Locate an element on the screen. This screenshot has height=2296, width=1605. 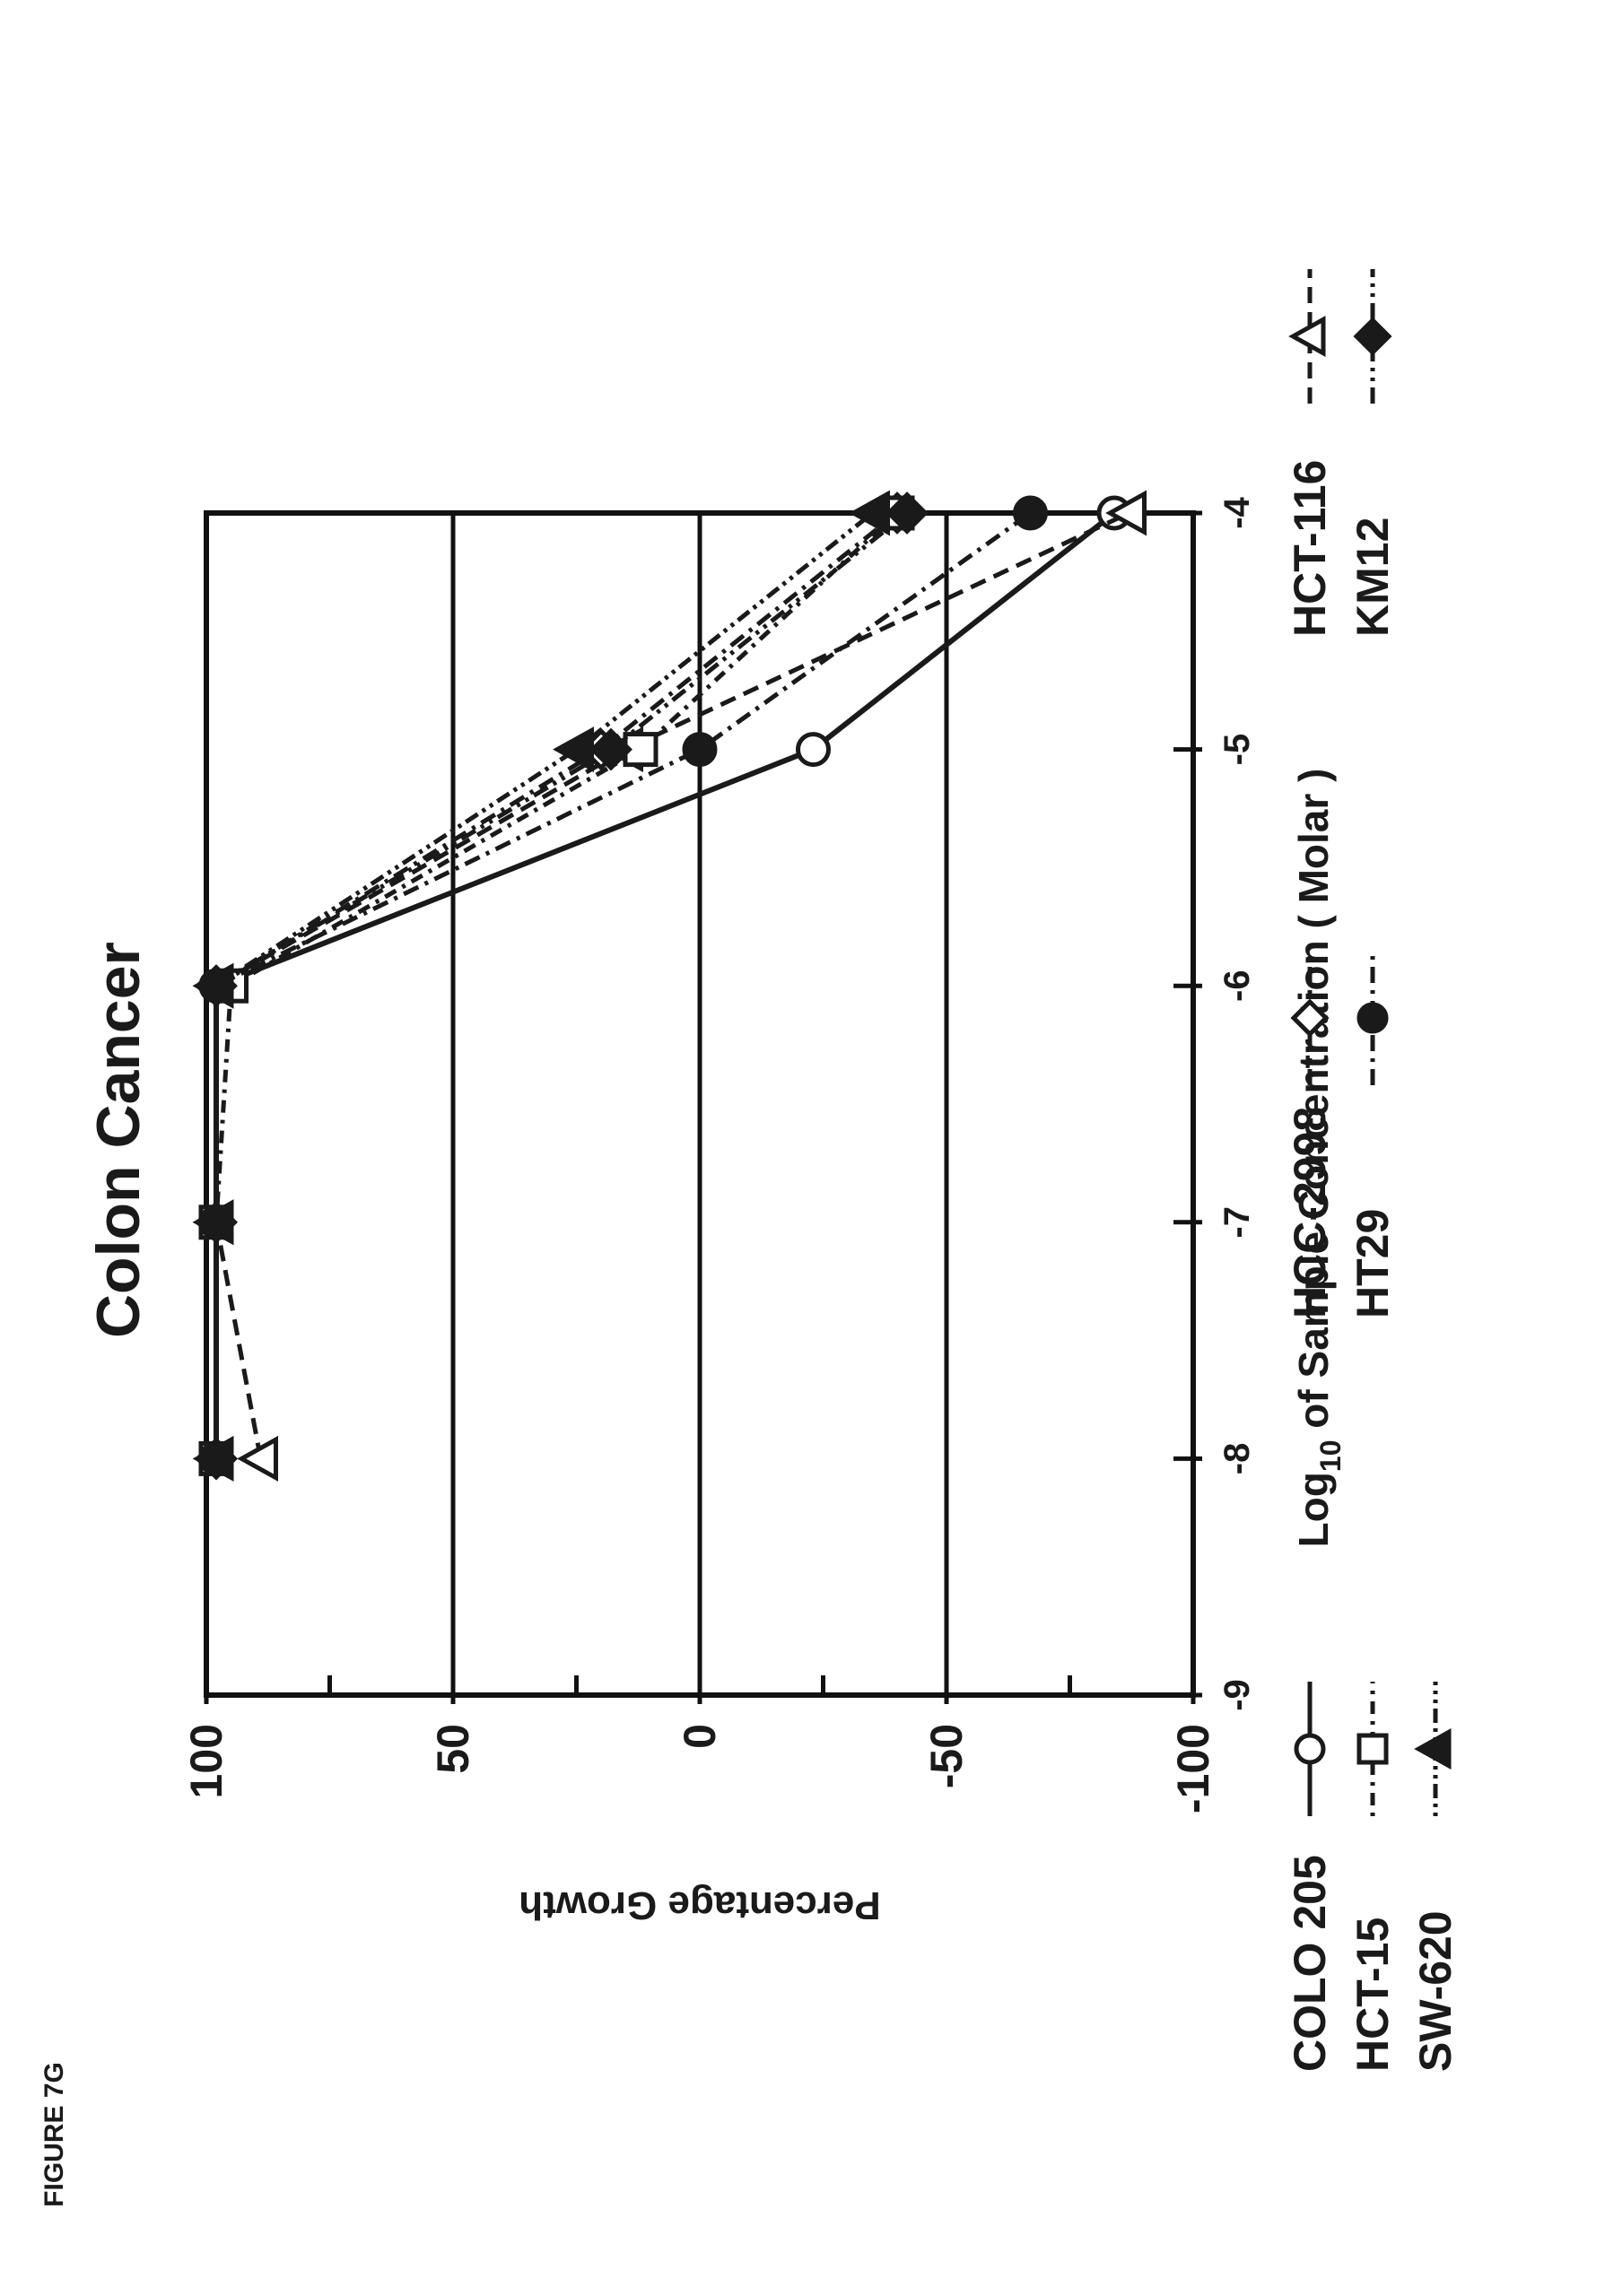
y-tick-label: -50 is located at coordinates (946, 1756).